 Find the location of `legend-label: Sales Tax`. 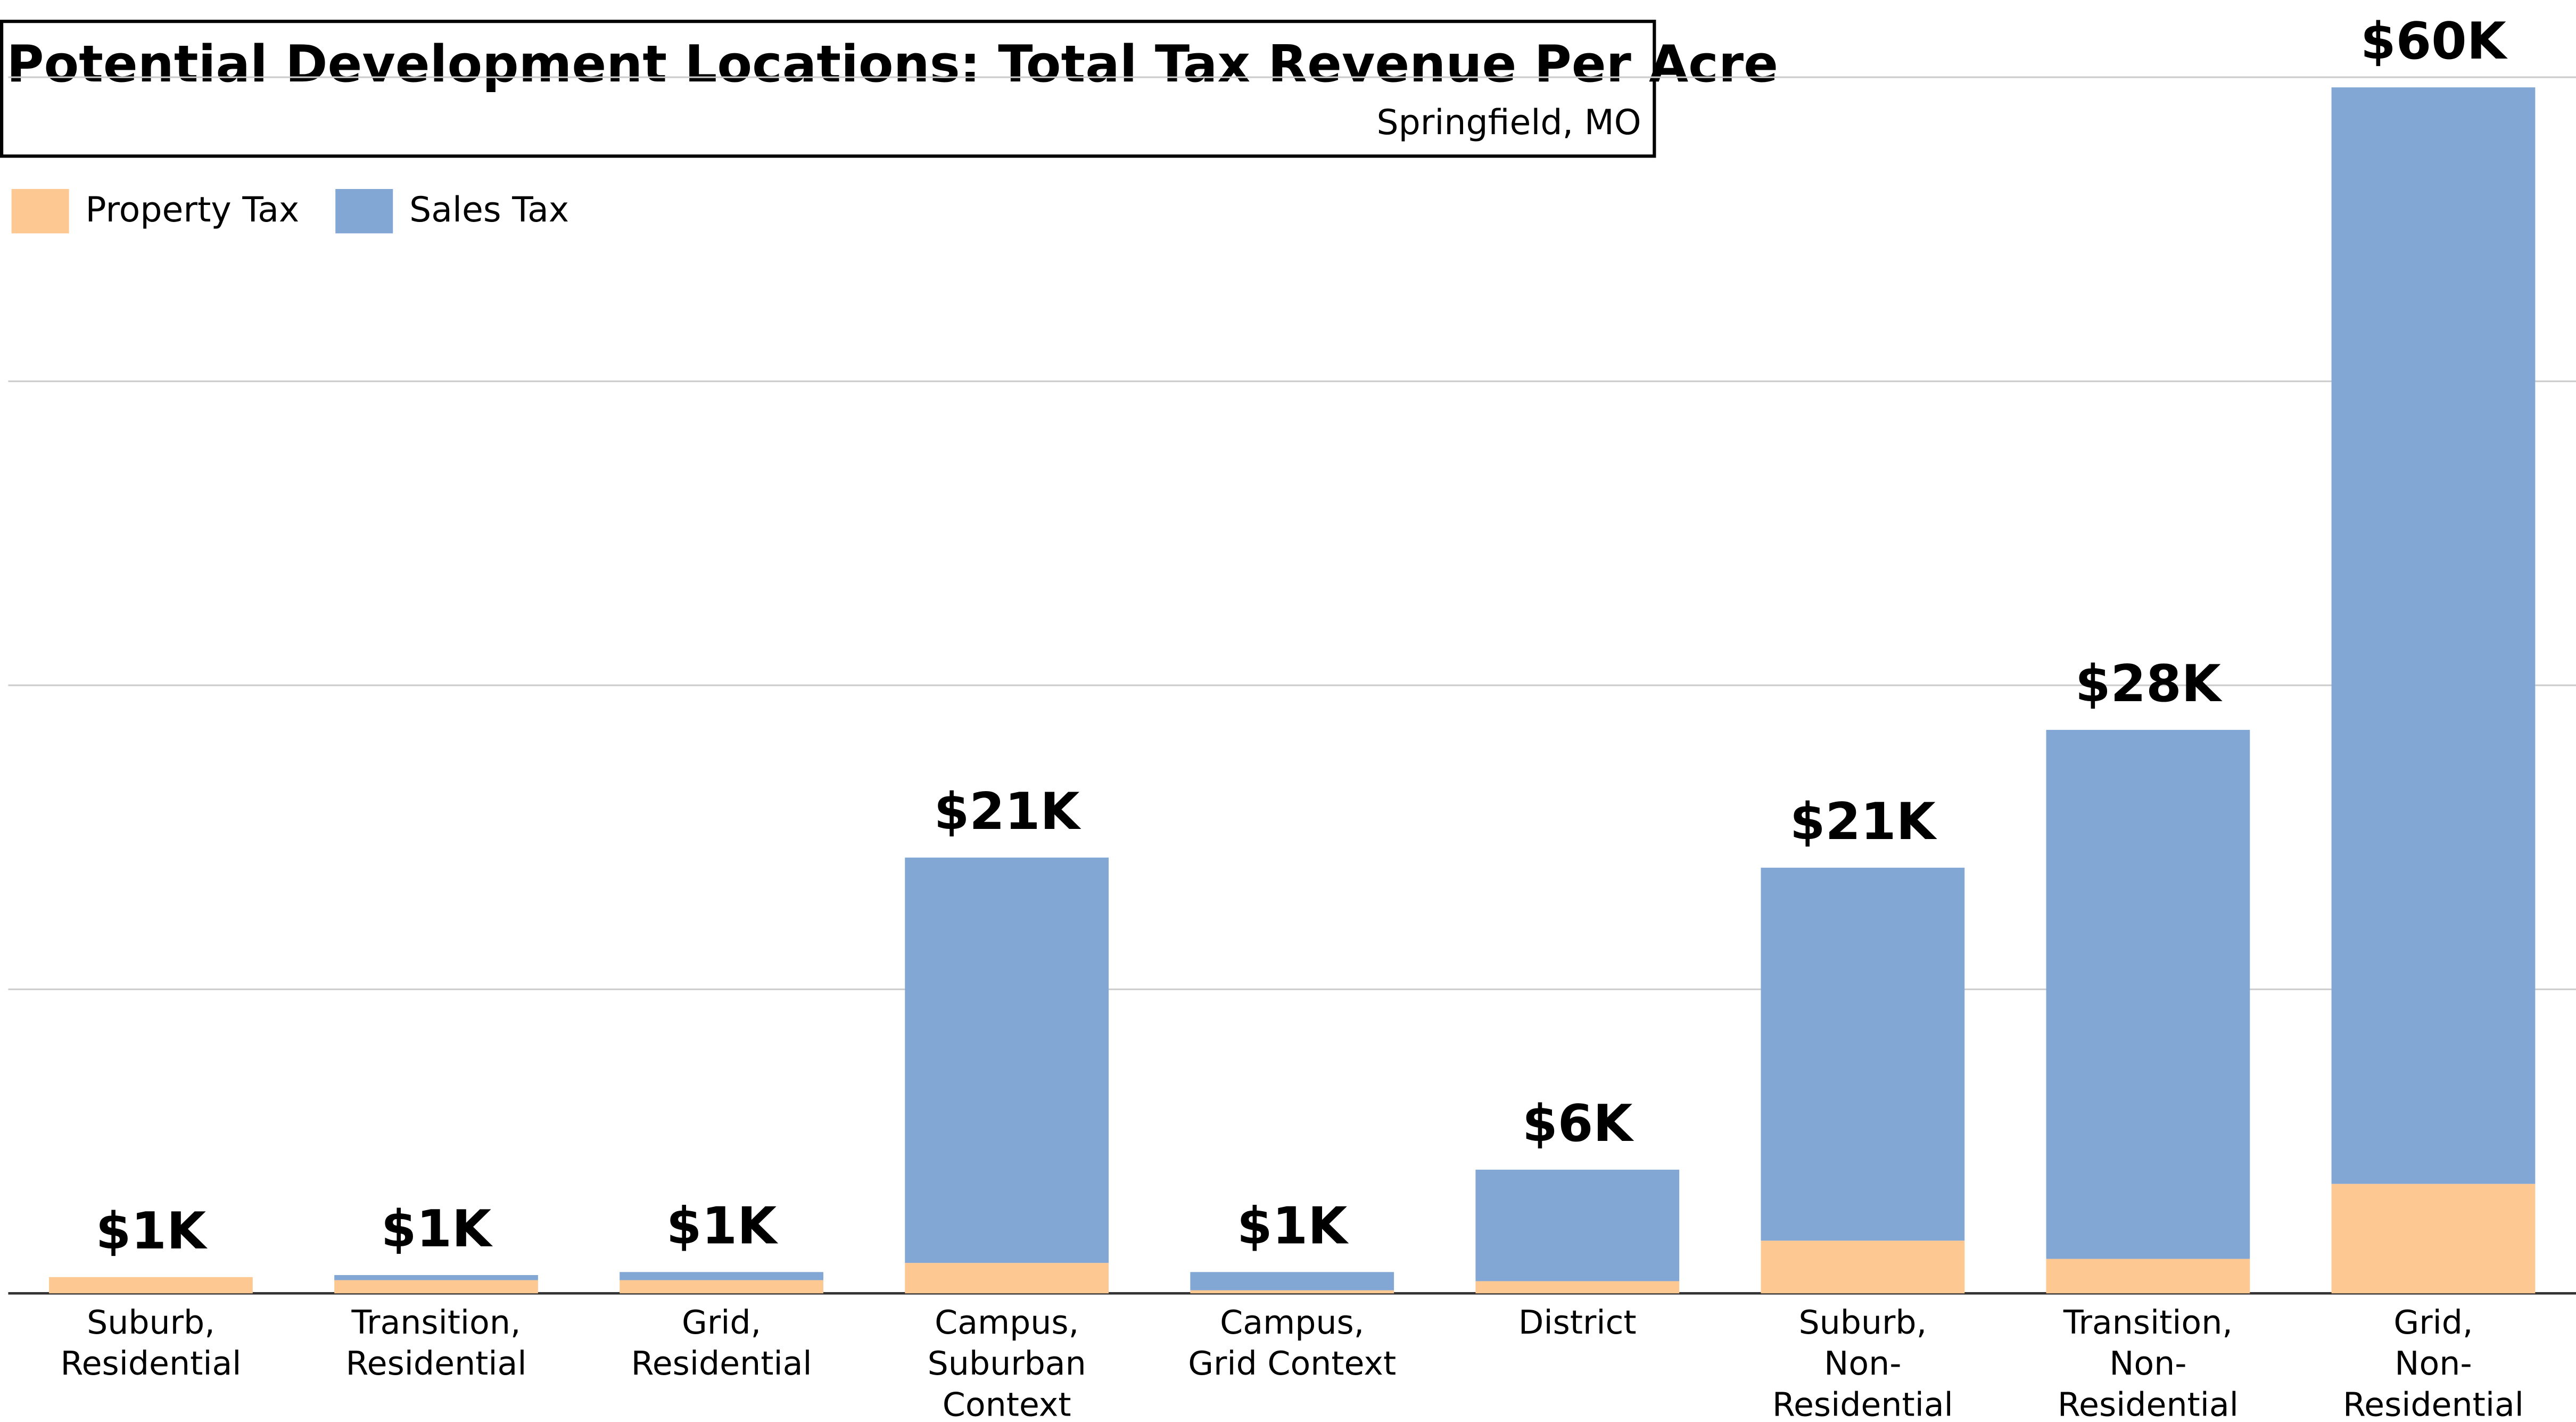

legend-label: Sales Tax is located at coordinates (489, 210).